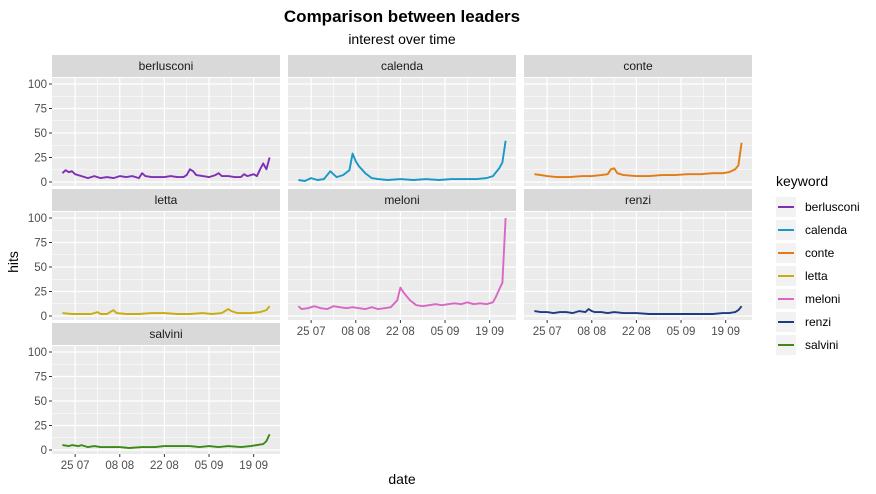 Image resolution: width=876 pixels, height=494 pixels. I want to click on facet-strip-label: letta, so click(166, 200).